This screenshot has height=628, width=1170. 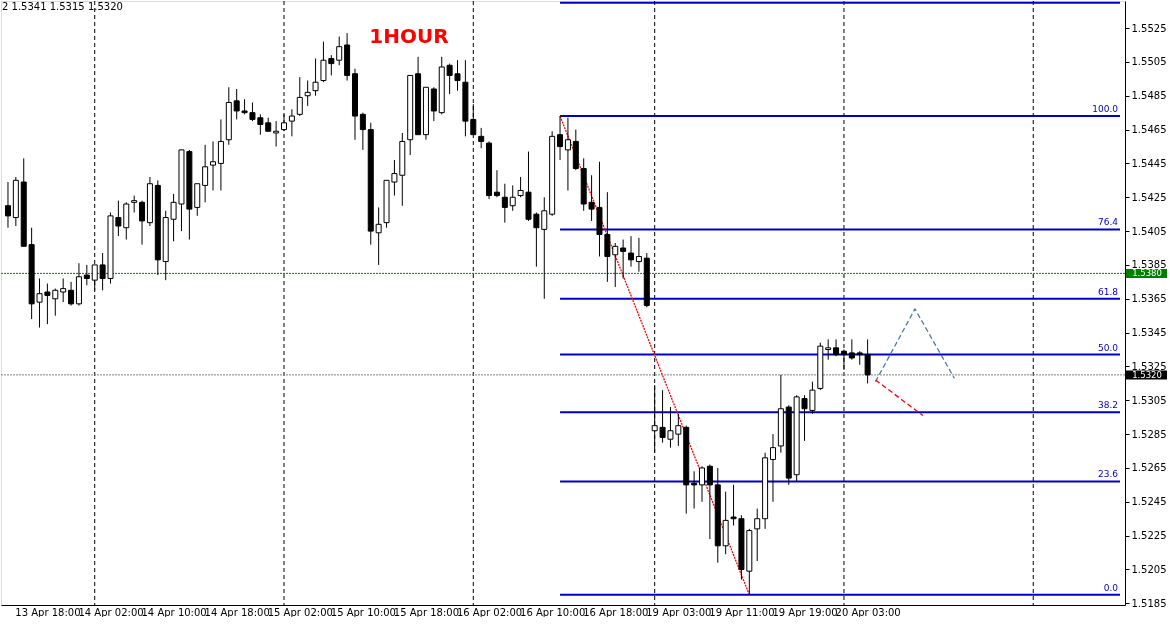 I want to click on y-tick-label: 1.5345, so click(x=1149, y=333).